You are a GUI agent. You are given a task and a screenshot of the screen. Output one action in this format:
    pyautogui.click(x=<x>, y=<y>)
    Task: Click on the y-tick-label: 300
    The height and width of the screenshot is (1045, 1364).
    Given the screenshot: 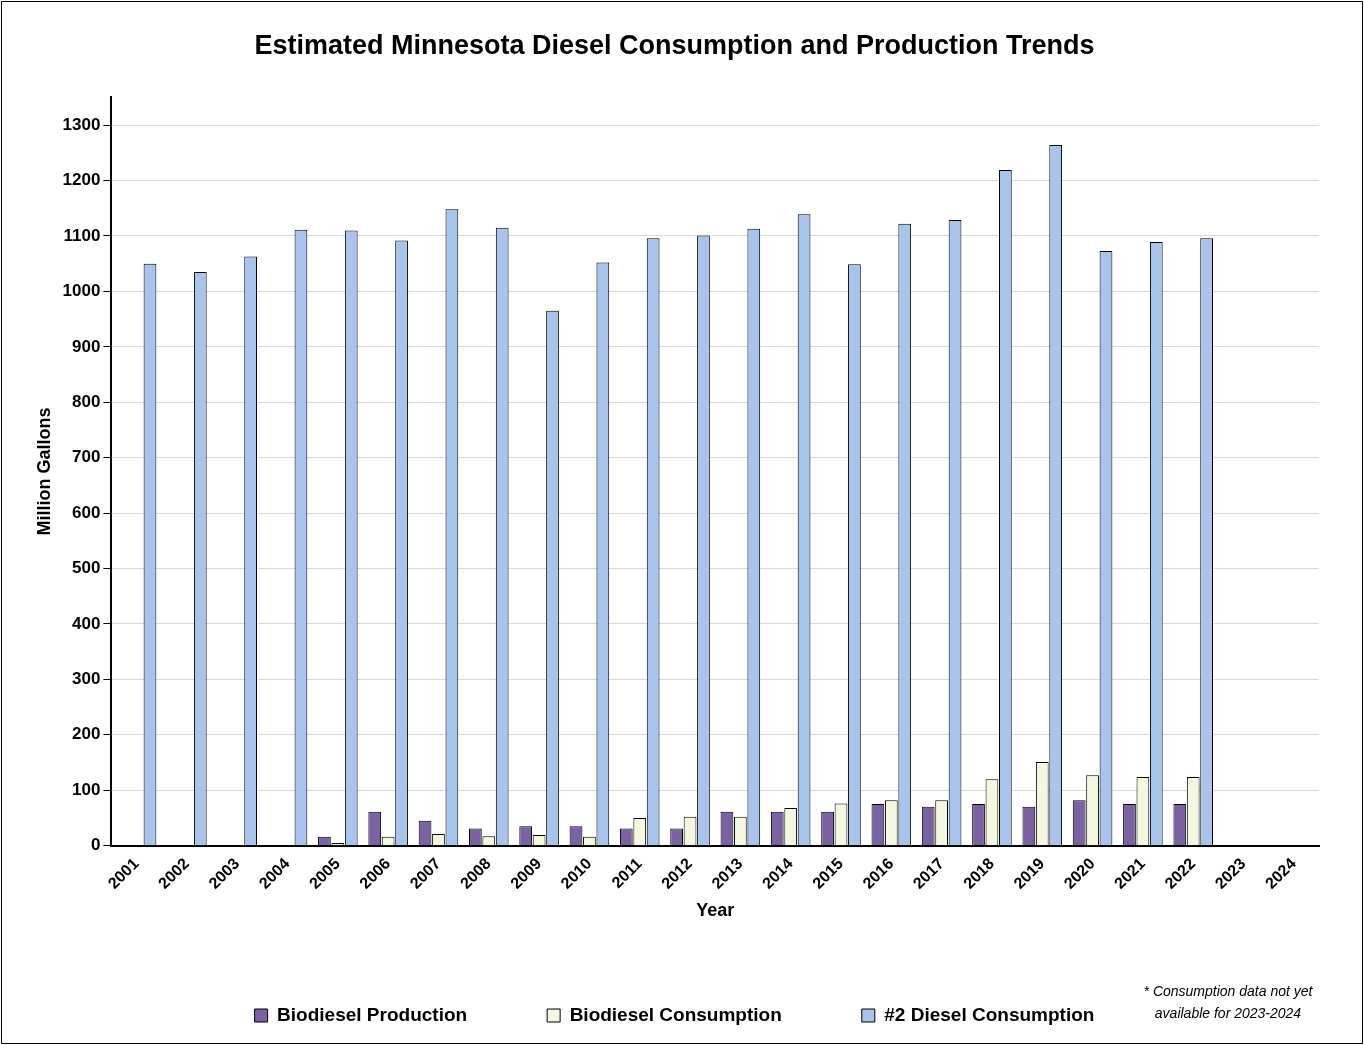 What is the action you would take?
    pyautogui.click(x=86, y=679)
    